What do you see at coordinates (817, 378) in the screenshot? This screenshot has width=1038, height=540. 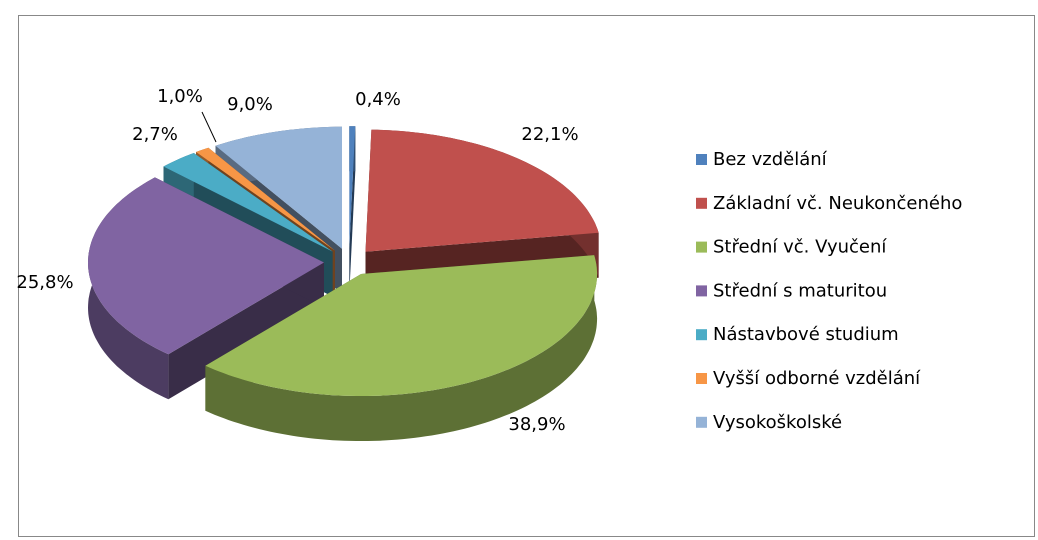 I see `legend-label: Vyšší odborné vzdělání` at bounding box center [817, 378].